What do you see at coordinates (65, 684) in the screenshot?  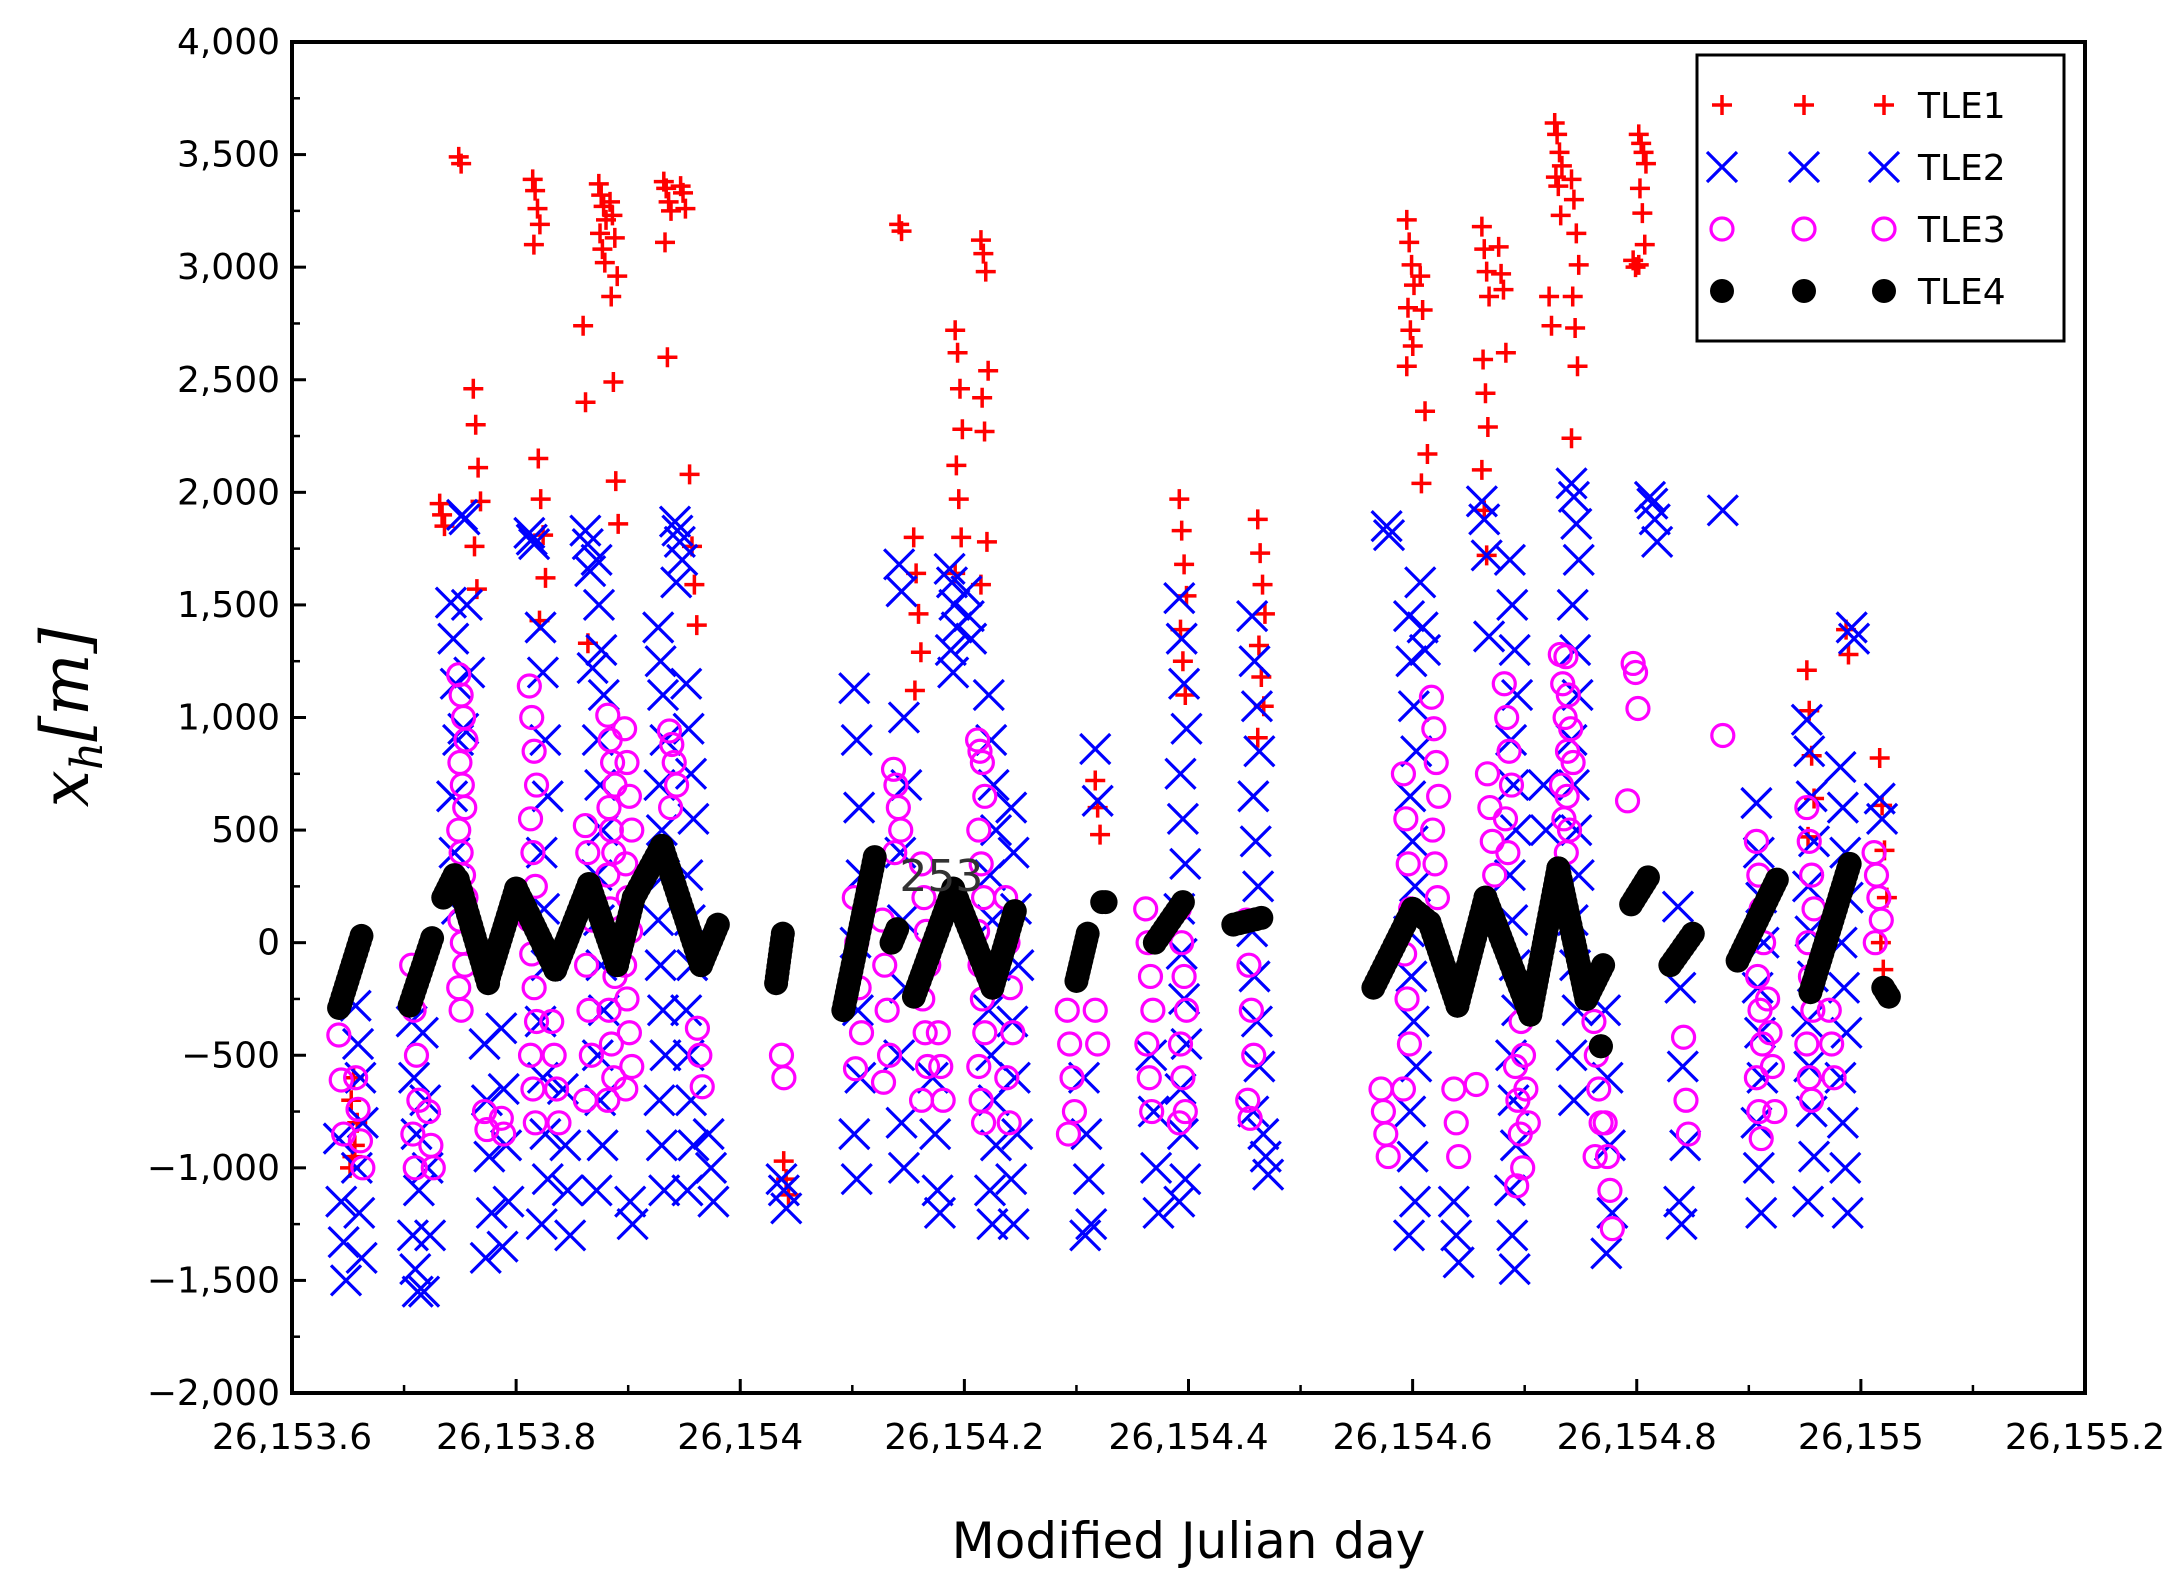 I see `y-axis-title-unit: [m]` at bounding box center [65, 684].